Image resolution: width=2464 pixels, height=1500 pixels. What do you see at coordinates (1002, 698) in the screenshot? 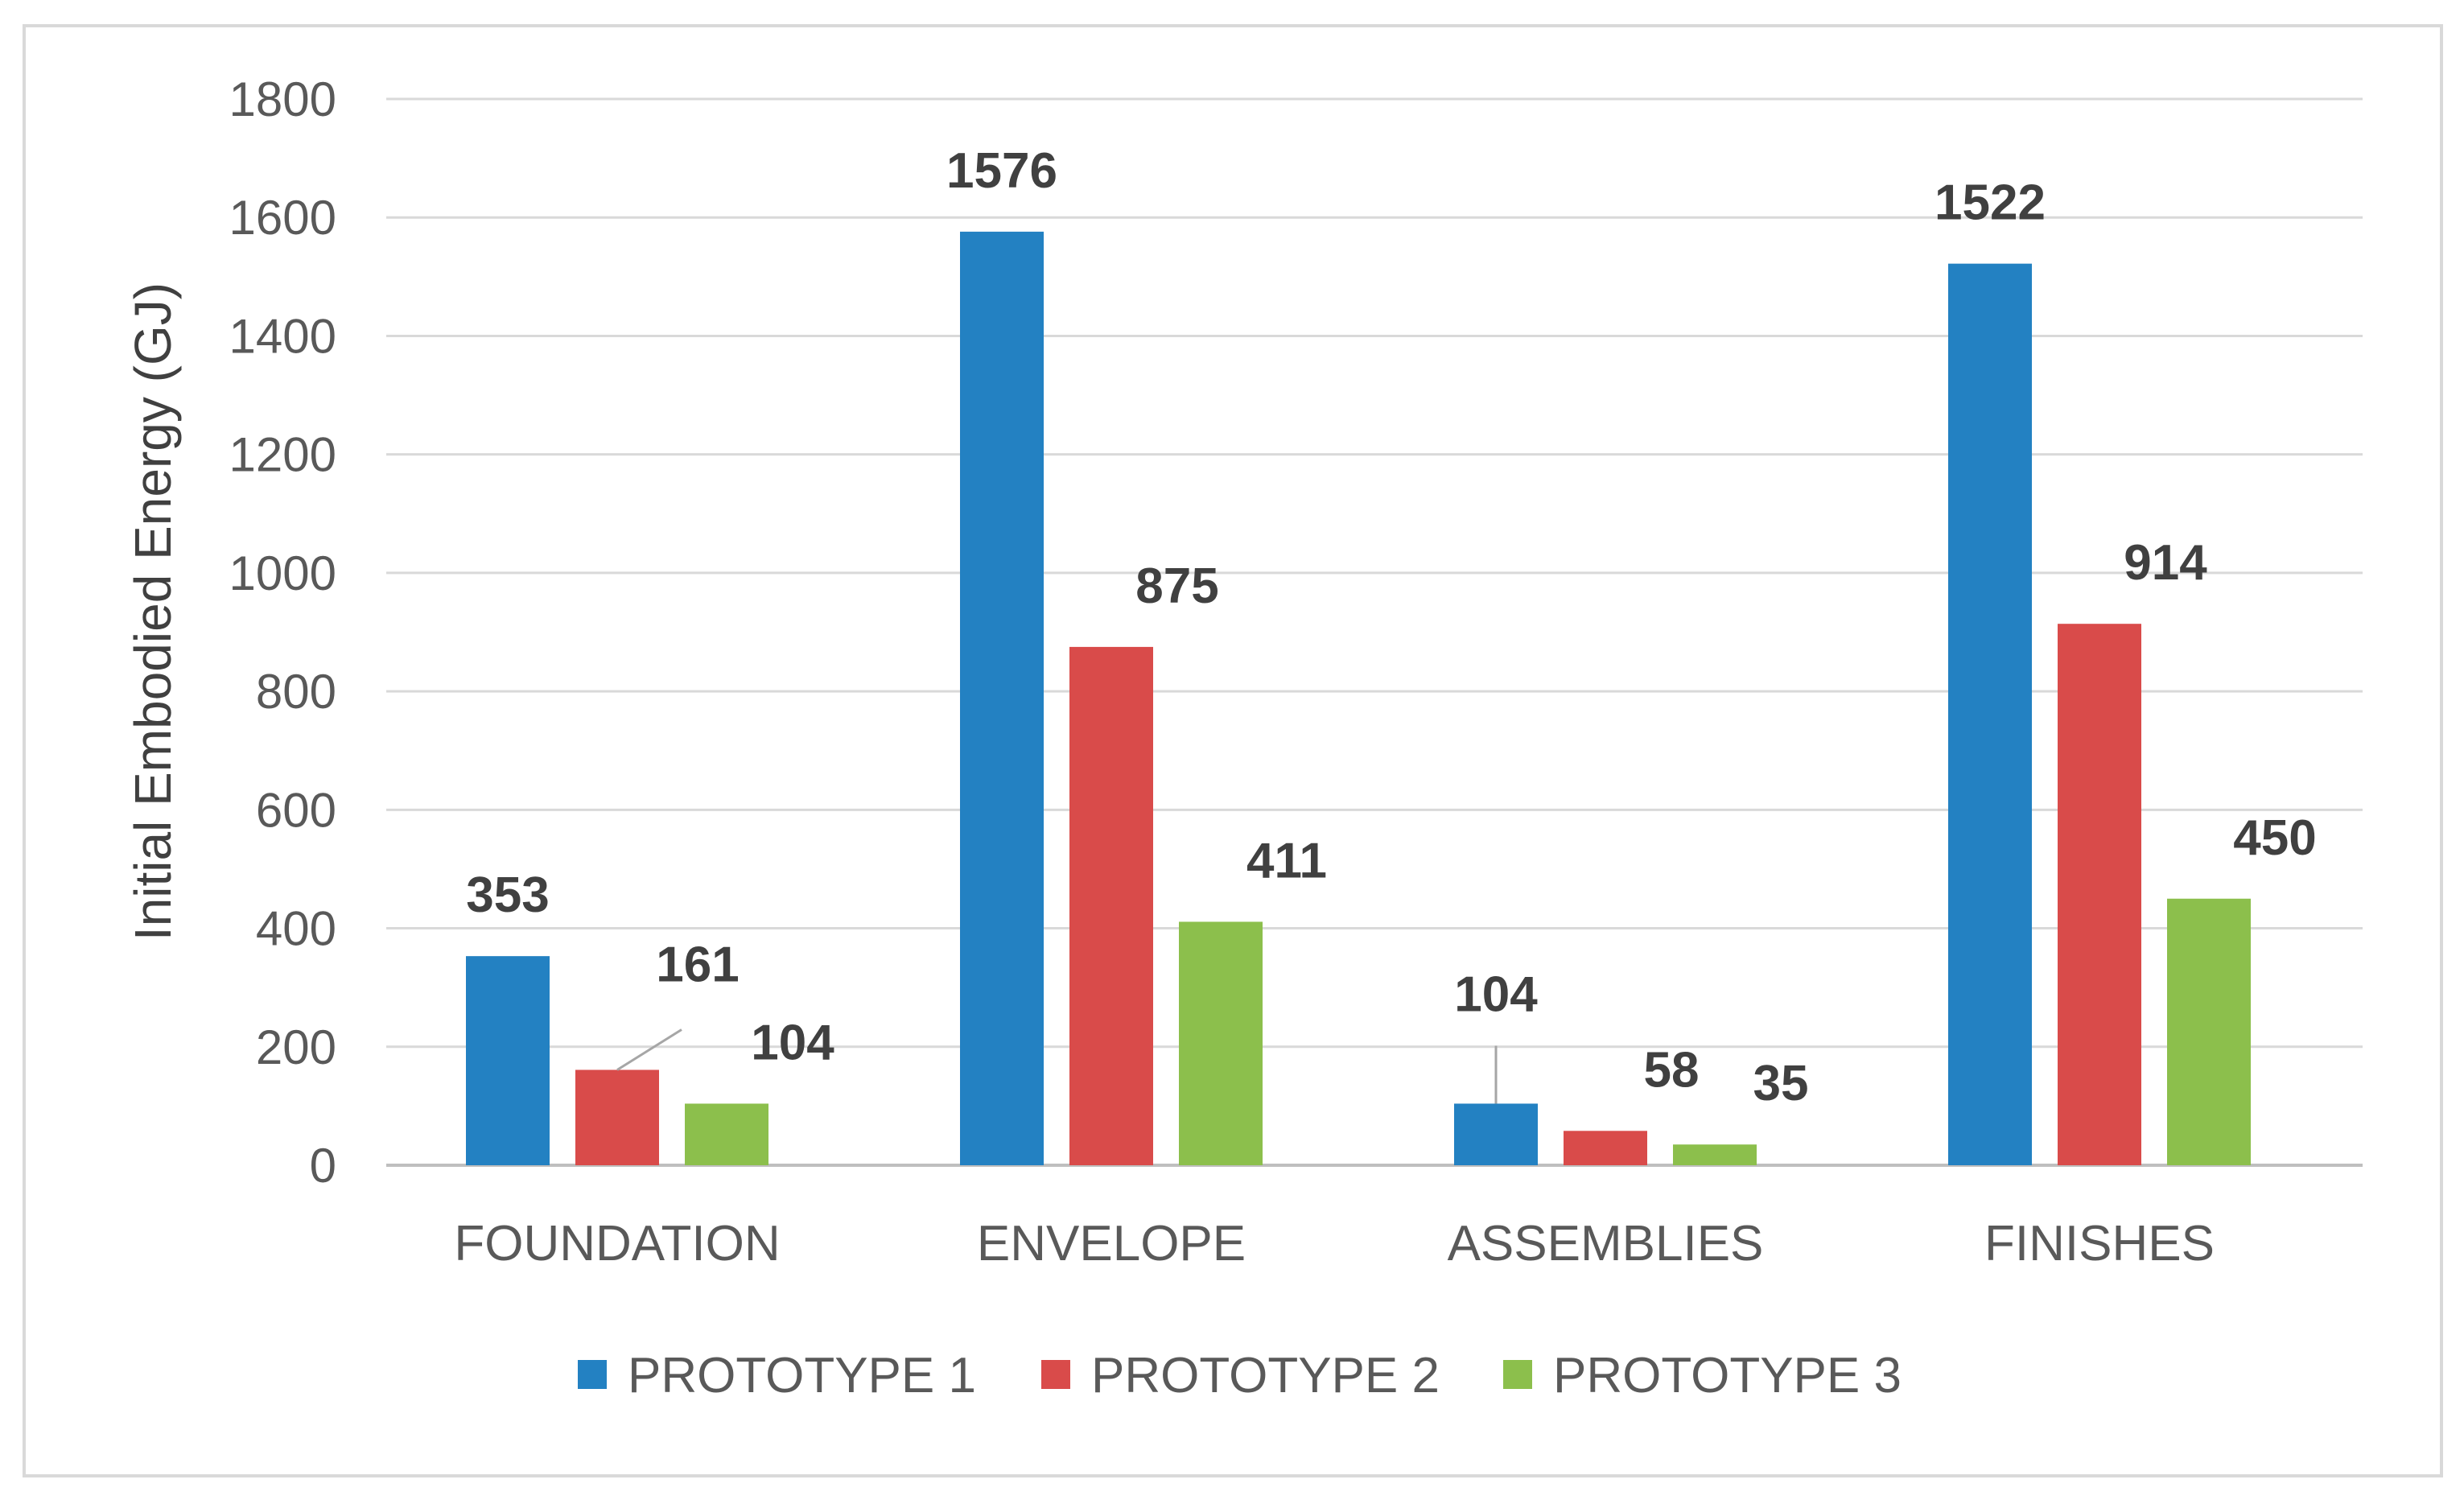
I see `bar-prototype-1-envelope` at bounding box center [1002, 698].